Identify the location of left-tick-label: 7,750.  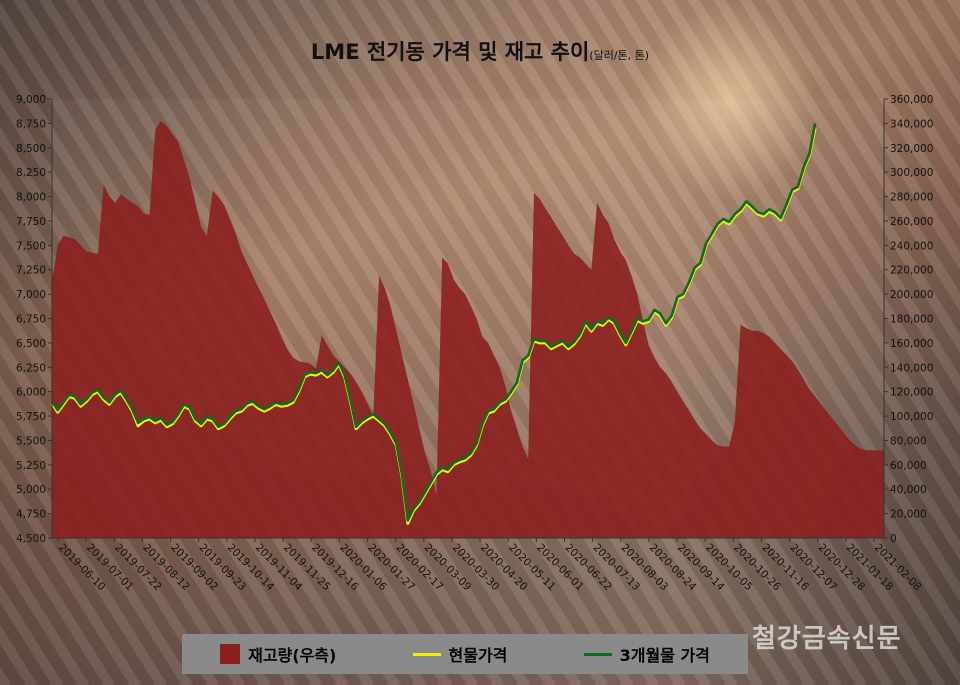
(31, 222).